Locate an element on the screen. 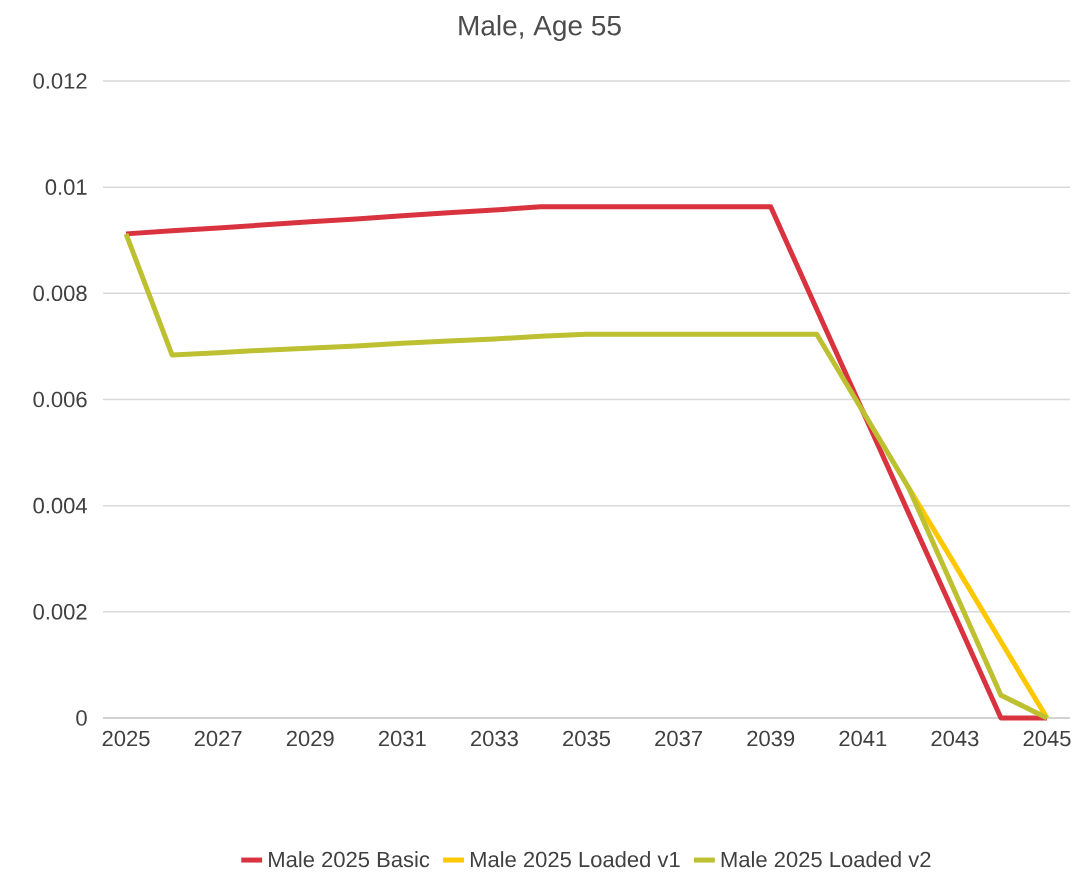  x-tick-label: 2025 is located at coordinates (126, 738).